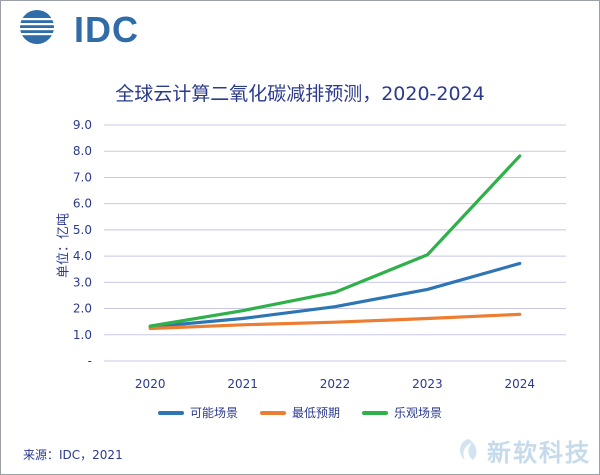 The image size is (600, 475). What do you see at coordinates (418, 413) in the screenshot?
I see `legend-label: 乐观场景` at bounding box center [418, 413].